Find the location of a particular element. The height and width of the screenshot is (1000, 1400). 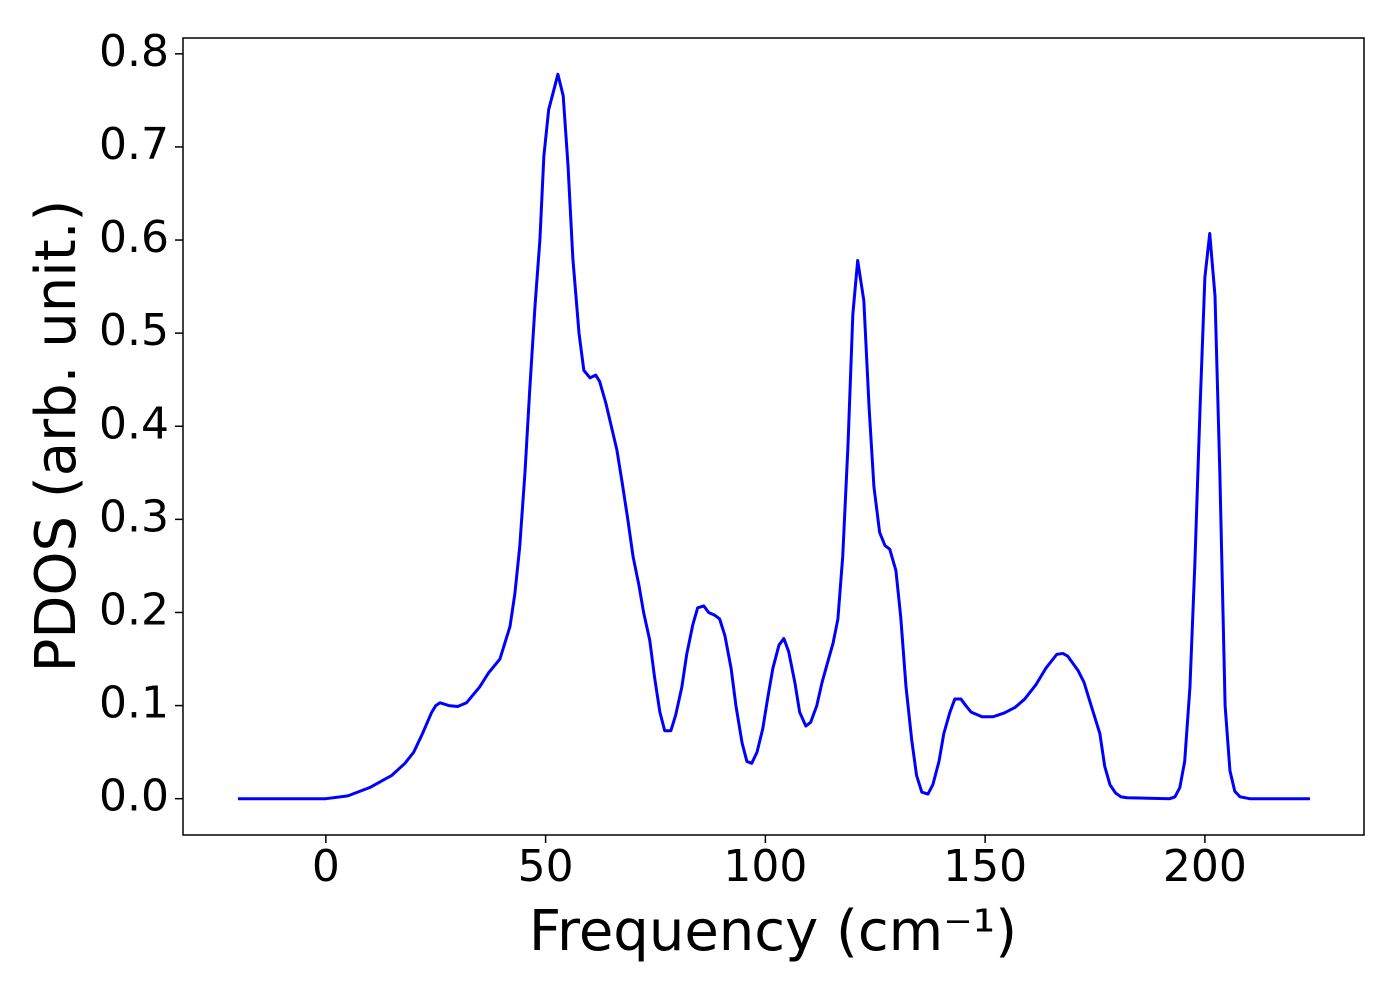

y-tick-label: 0.0 is located at coordinates (134, 796).